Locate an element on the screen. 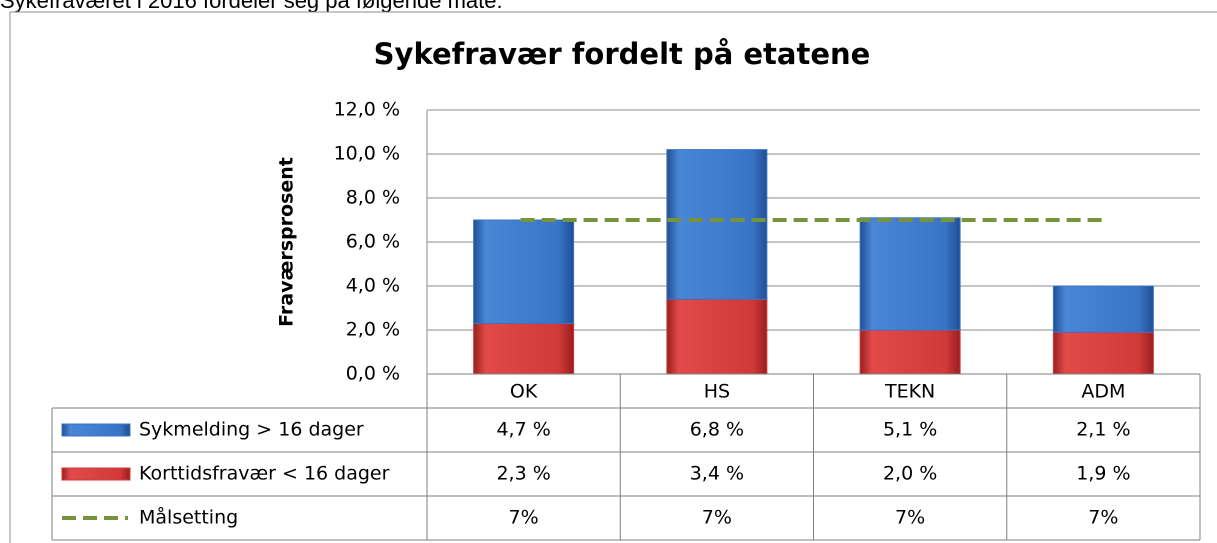  legend-label: Korttidsfravær < 16 dager is located at coordinates (264, 474).